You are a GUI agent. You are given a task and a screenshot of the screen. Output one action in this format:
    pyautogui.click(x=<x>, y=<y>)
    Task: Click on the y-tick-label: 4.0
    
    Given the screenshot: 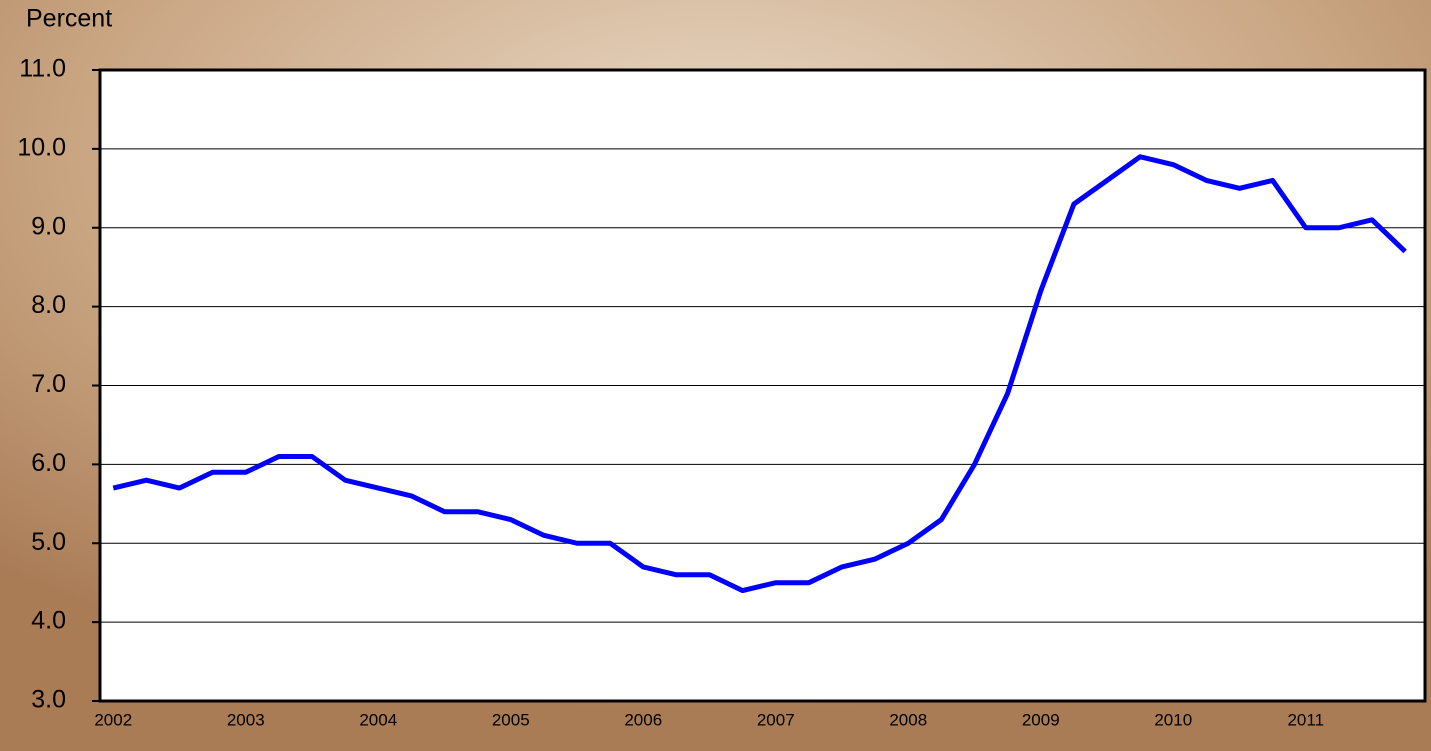 What is the action you would take?
    pyautogui.click(x=48, y=621)
    